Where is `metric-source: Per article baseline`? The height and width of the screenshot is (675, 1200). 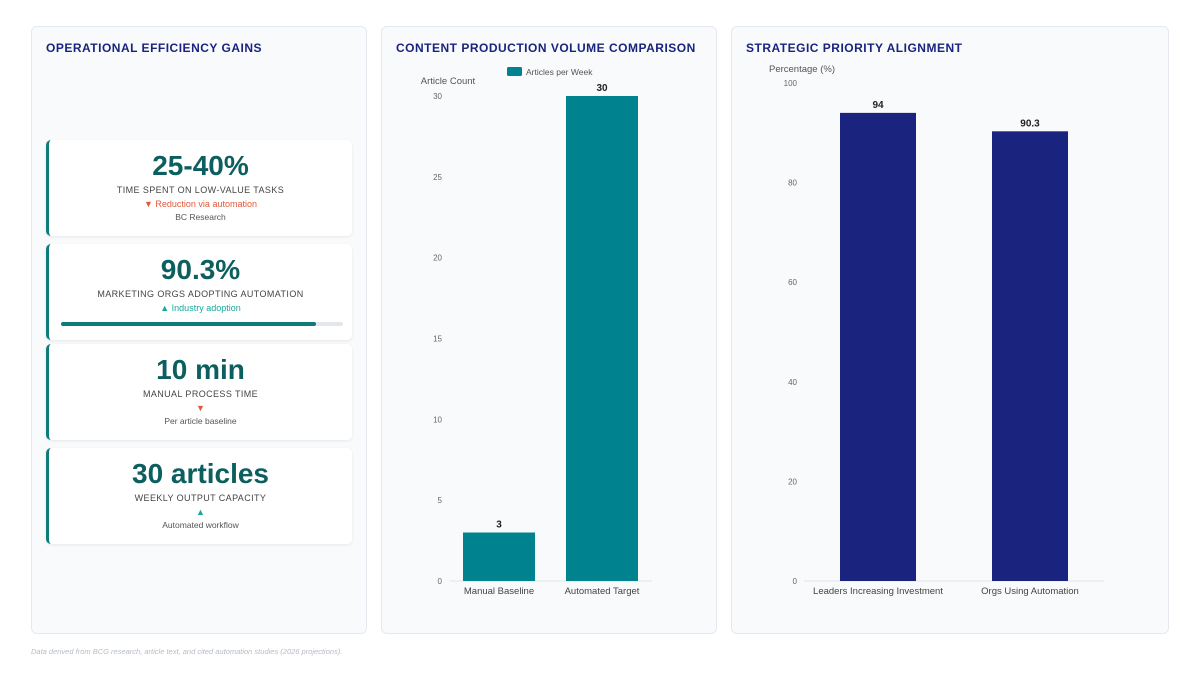 metric-source: Per article baseline is located at coordinates (200, 421).